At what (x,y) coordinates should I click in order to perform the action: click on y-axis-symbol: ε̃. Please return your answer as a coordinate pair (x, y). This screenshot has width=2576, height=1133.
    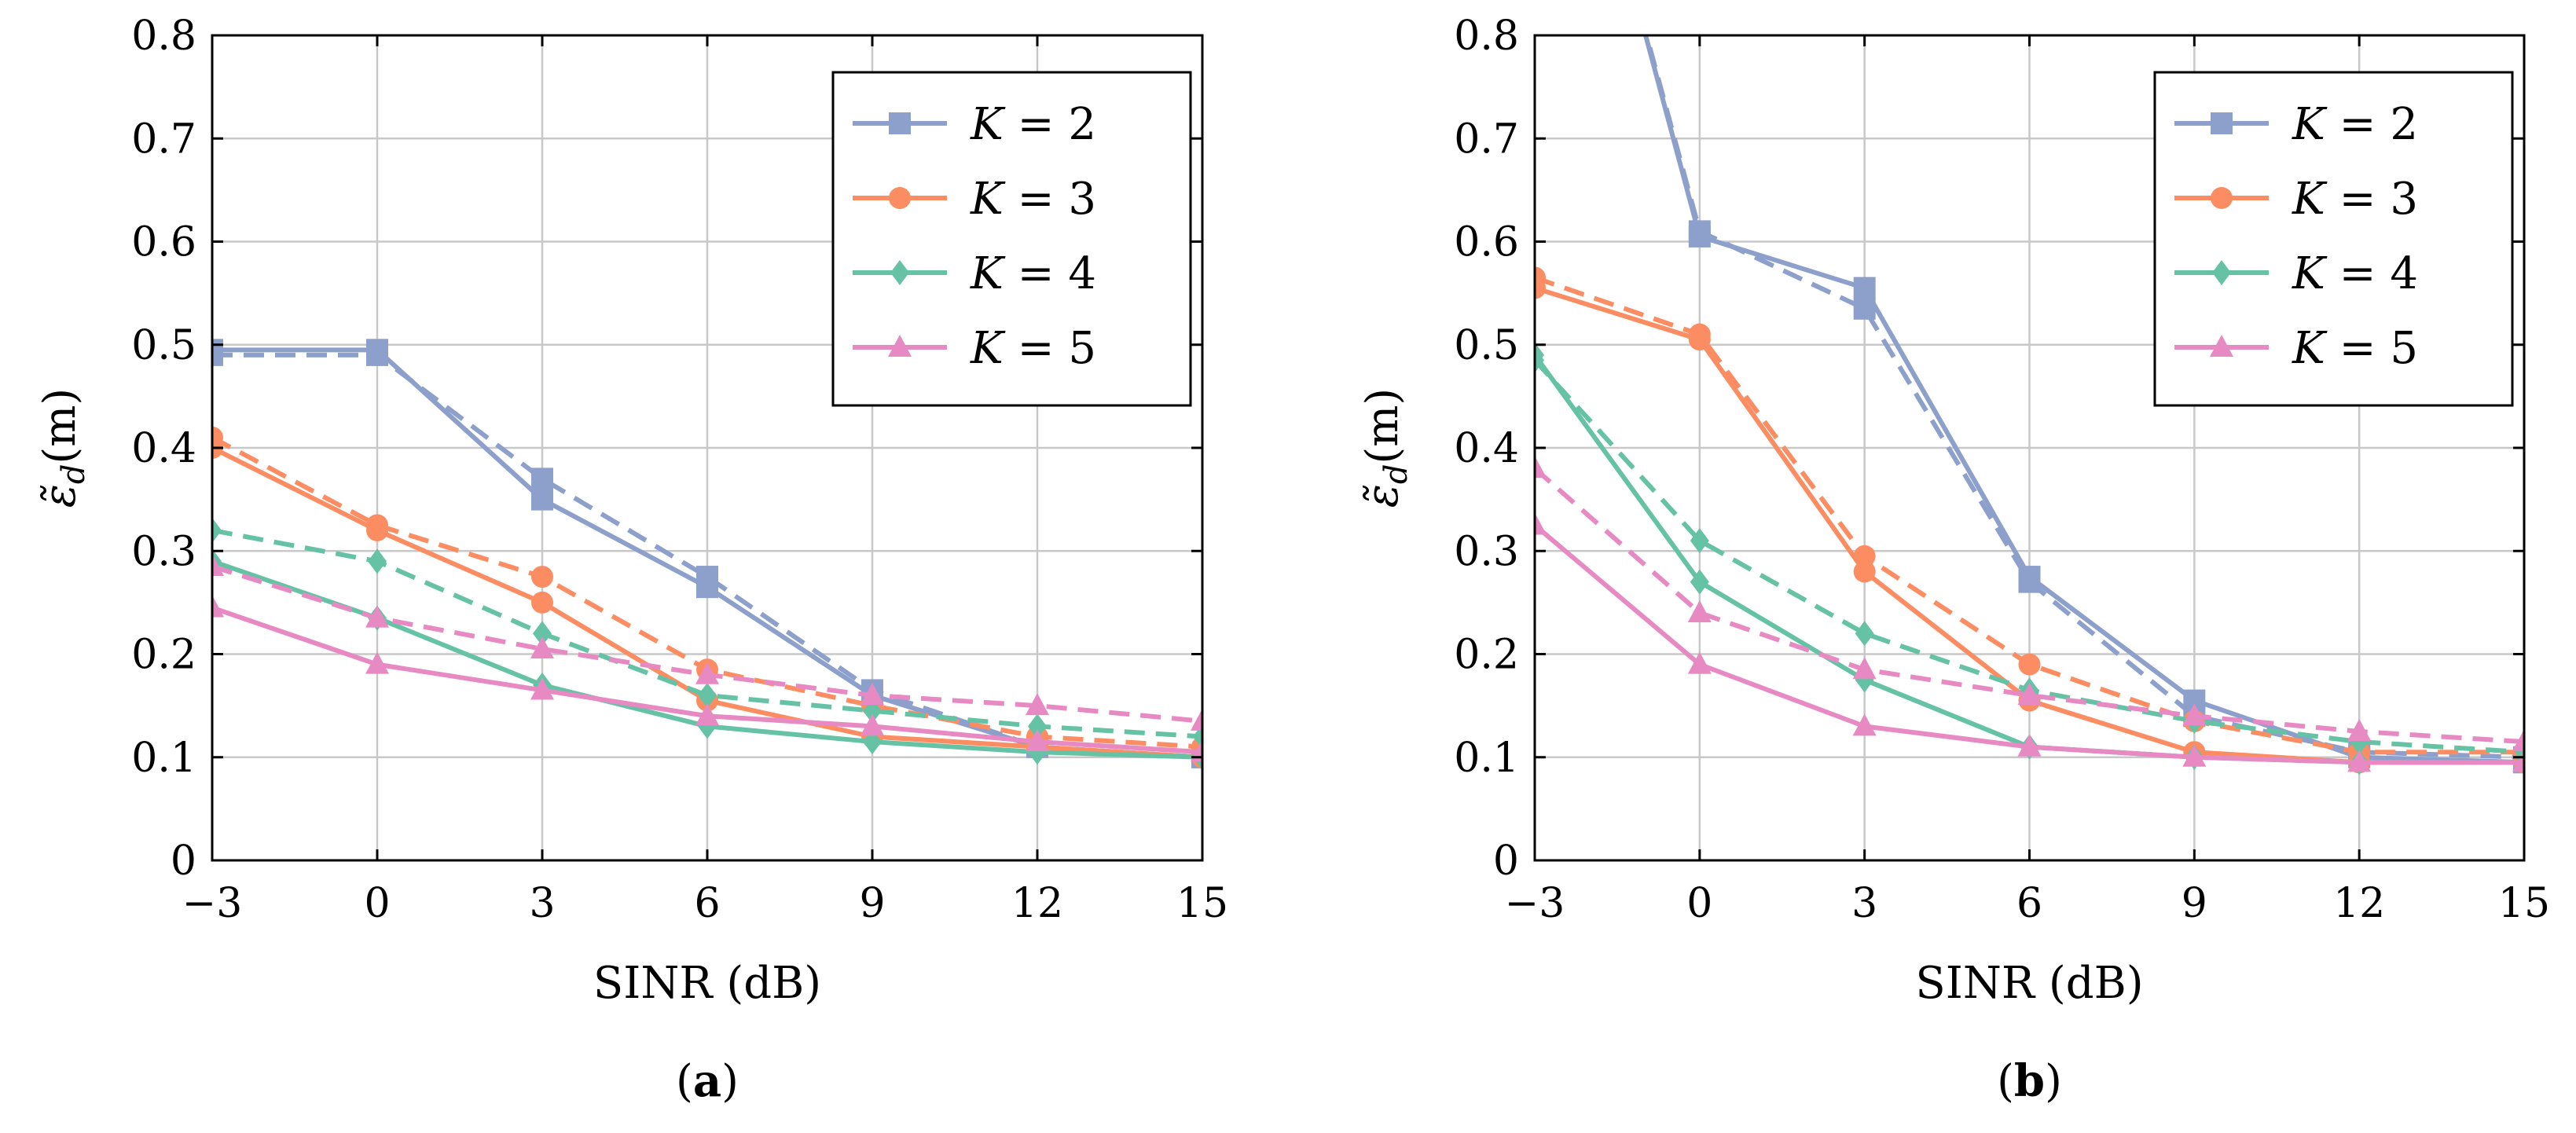
    Looking at the image, I should click on (1382, 496).